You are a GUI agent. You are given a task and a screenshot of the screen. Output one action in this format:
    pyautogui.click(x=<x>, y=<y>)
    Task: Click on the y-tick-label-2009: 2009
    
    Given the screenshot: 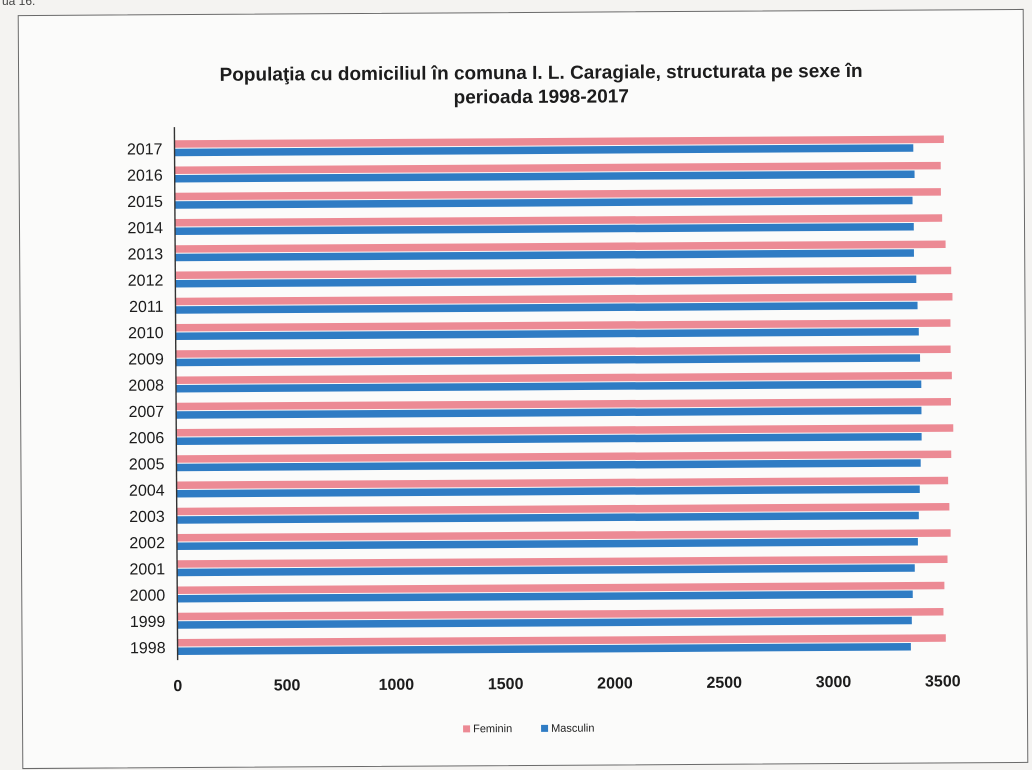 What is the action you would take?
    pyautogui.click(x=146, y=359)
    